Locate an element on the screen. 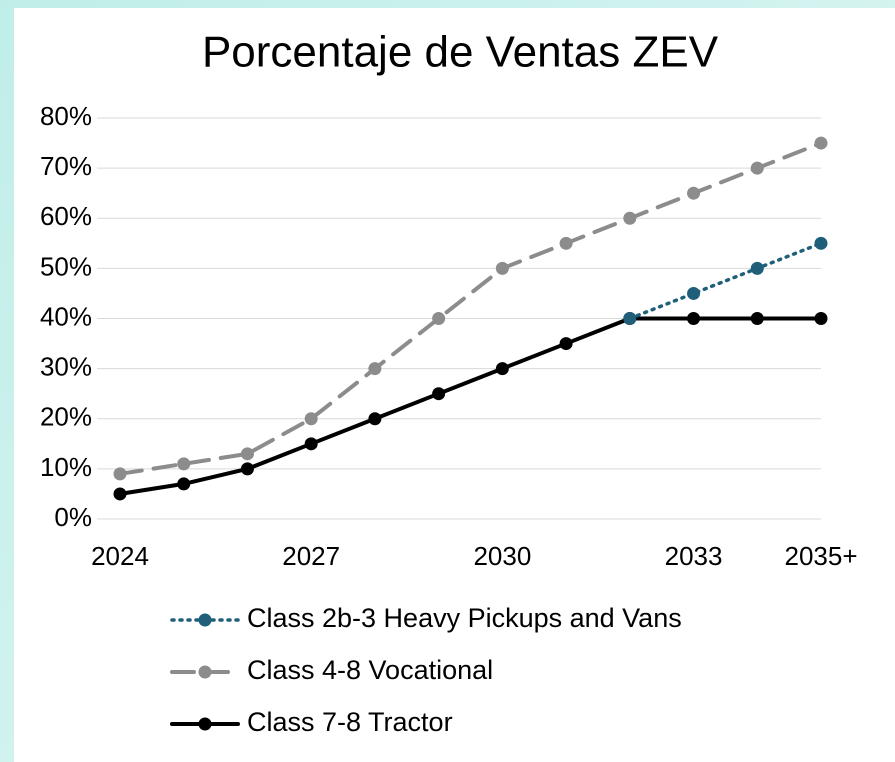 This screenshot has height=762, width=895. y-tick-label: 30% is located at coordinates (66, 367).